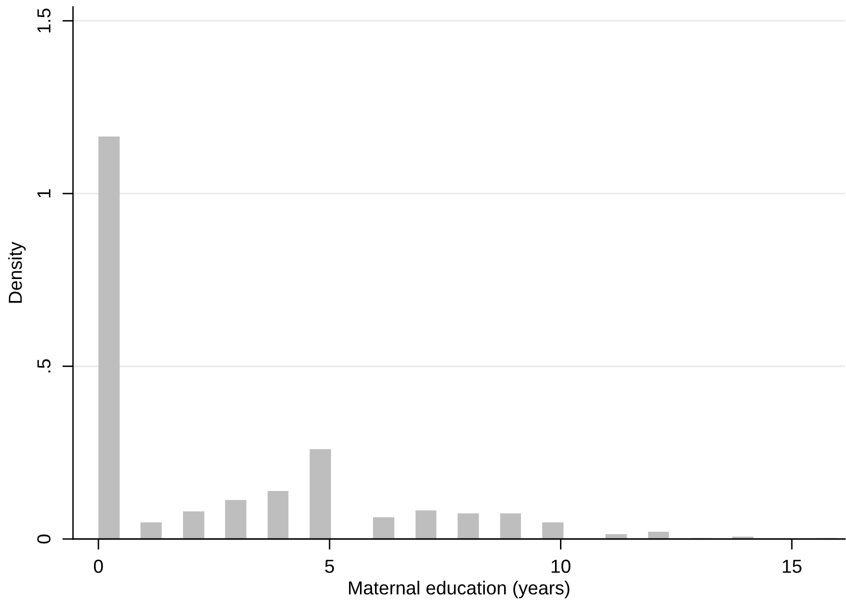 The width and height of the screenshot is (846, 608). Describe the element at coordinates (329, 566) in the screenshot. I see `x-tick-label: 5` at that location.